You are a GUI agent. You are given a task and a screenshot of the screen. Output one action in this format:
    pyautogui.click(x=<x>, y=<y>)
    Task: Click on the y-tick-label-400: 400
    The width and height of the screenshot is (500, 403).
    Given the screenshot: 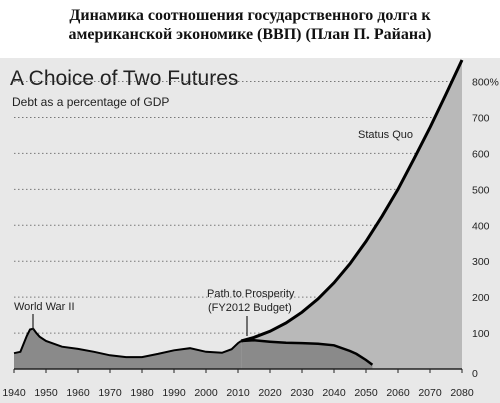 What is the action you would take?
    pyautogui.click(x=481, y=226)
    